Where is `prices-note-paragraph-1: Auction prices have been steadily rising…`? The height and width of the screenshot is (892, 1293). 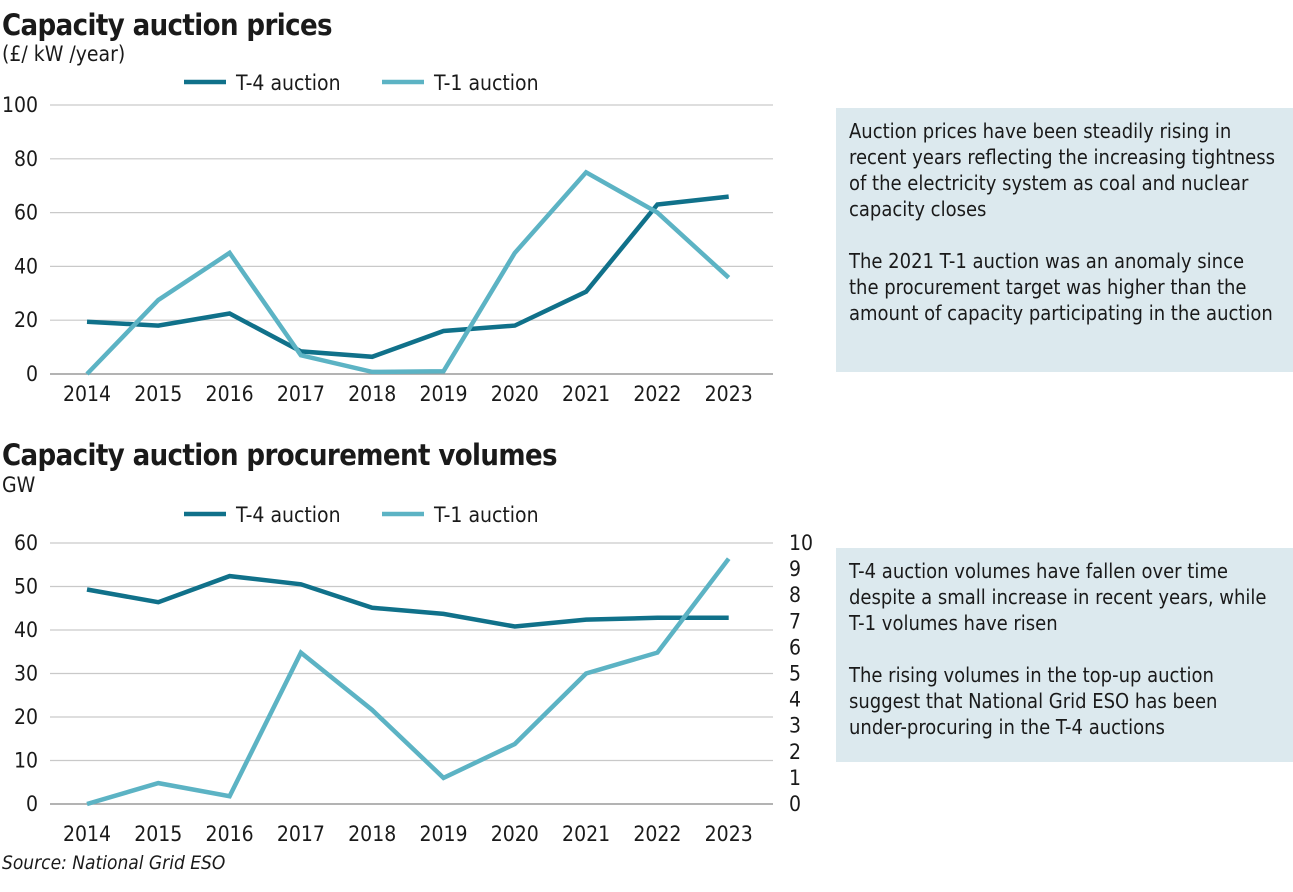
prices-note-paragraph-1: Auction prices have been steadily rising… is located at coordinates (1062, 170).